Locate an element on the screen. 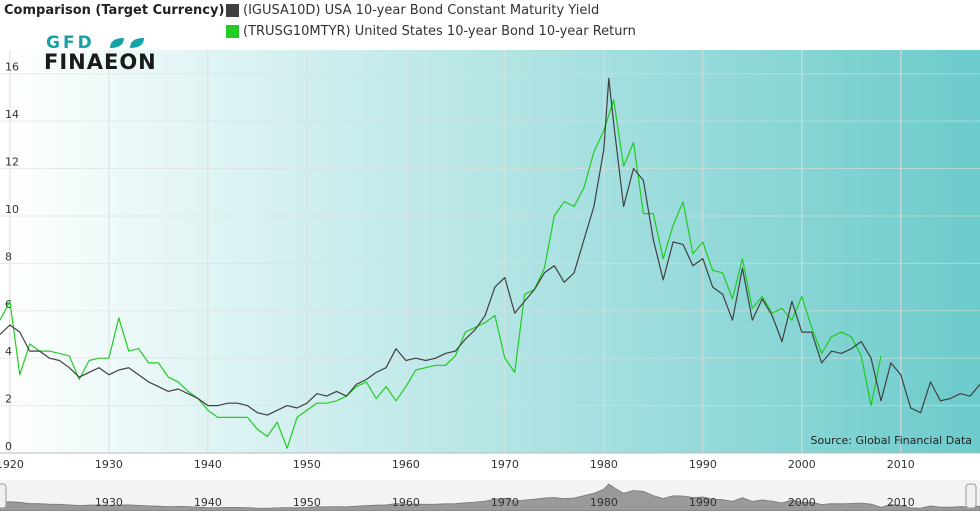  navigator-label: 1930 is located at coordinates (109, 502).